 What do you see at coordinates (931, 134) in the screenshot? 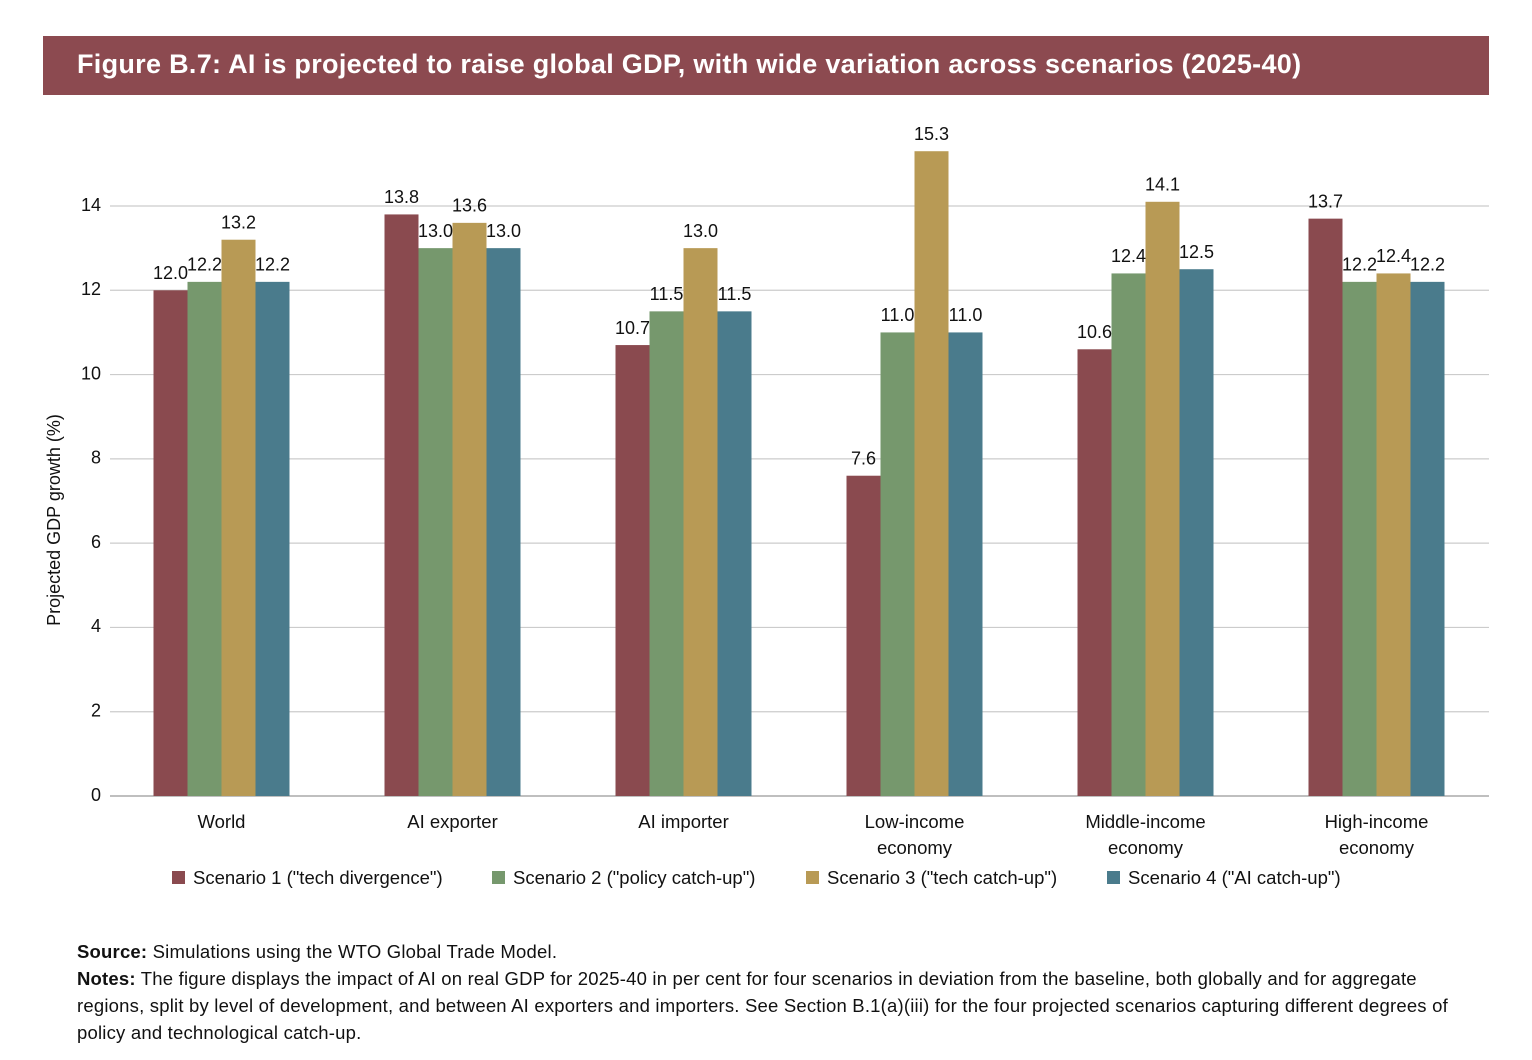
I see `value-label: 15.3` at bounding box center [931, 134].